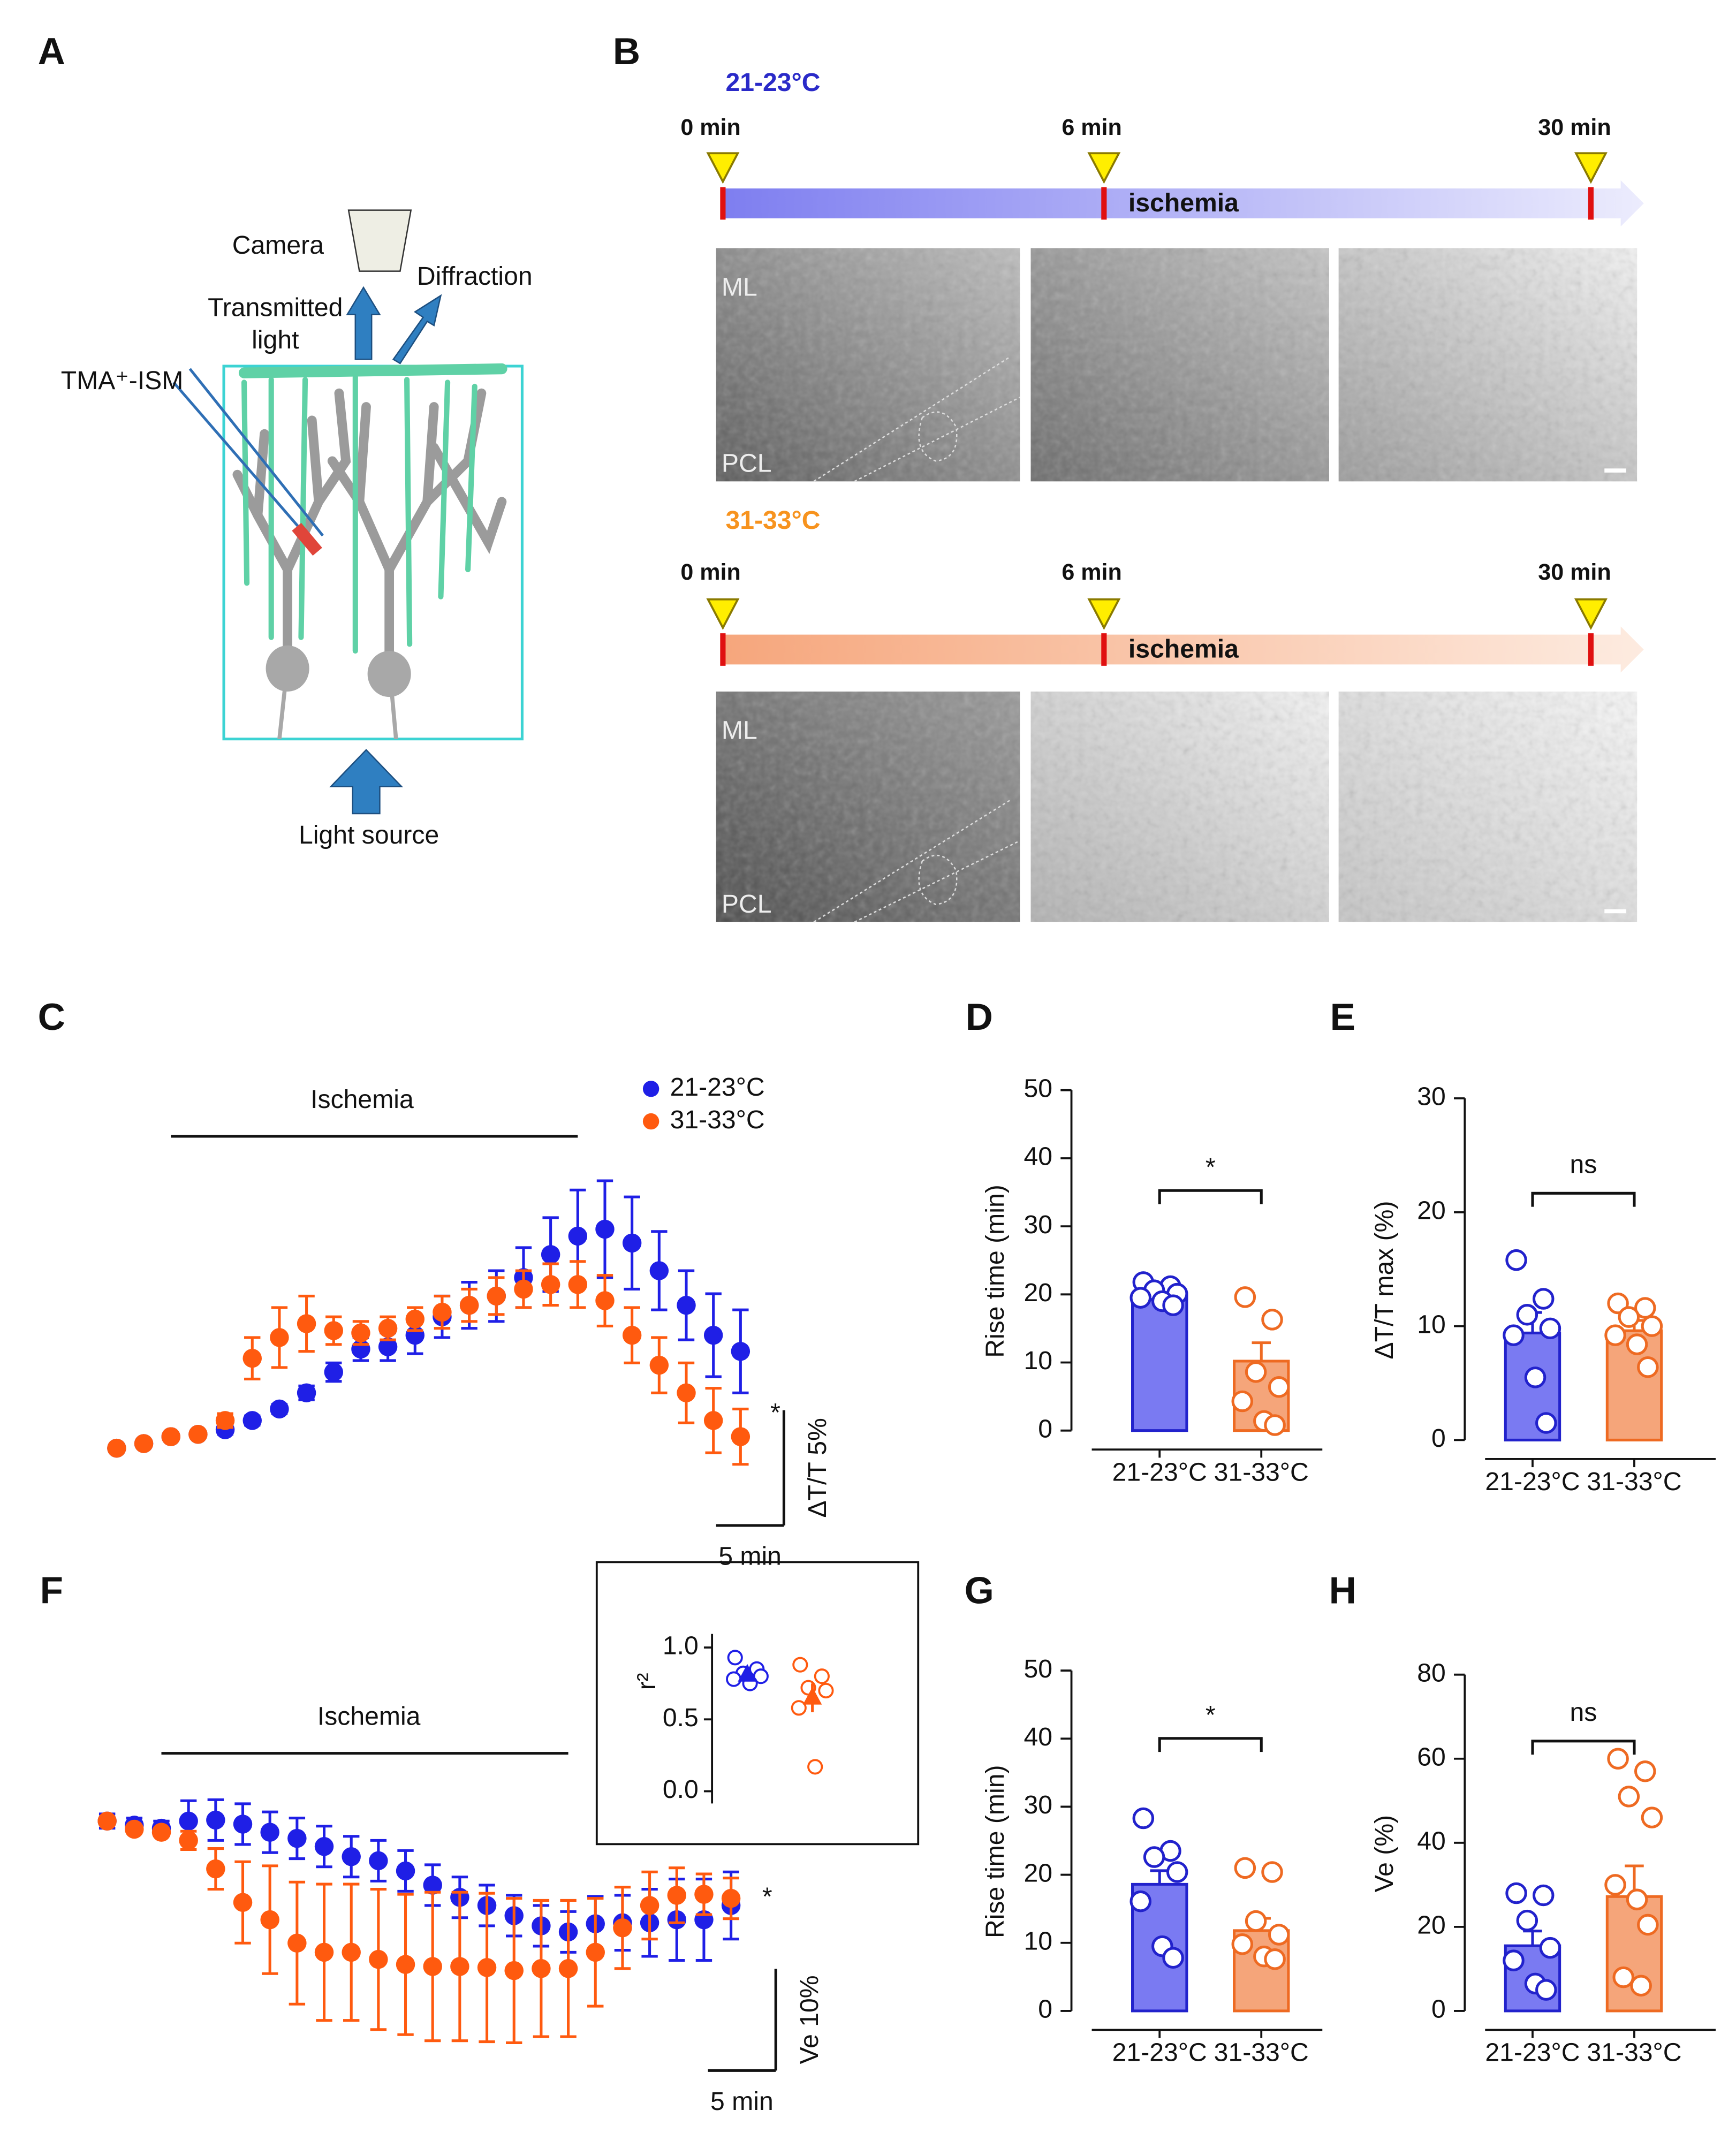 Image resolution: width=1736 pixels, height=2156 pixels. Describe the element at coordinates (52, 1590) in the screenshot. I see `panel-label: F` at that location.